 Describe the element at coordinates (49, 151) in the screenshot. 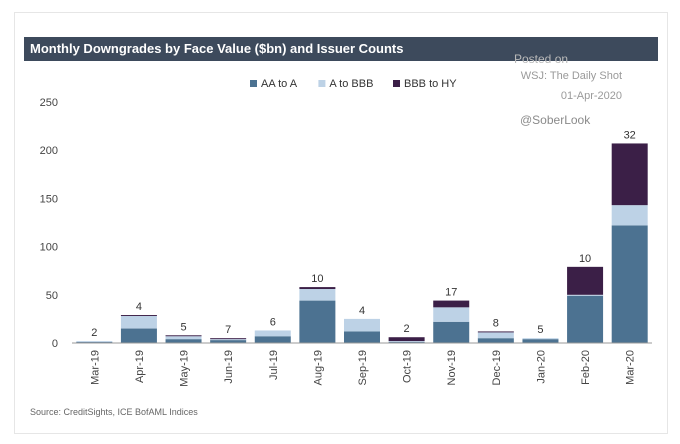

I see `y-tick-label: 200` at that location.